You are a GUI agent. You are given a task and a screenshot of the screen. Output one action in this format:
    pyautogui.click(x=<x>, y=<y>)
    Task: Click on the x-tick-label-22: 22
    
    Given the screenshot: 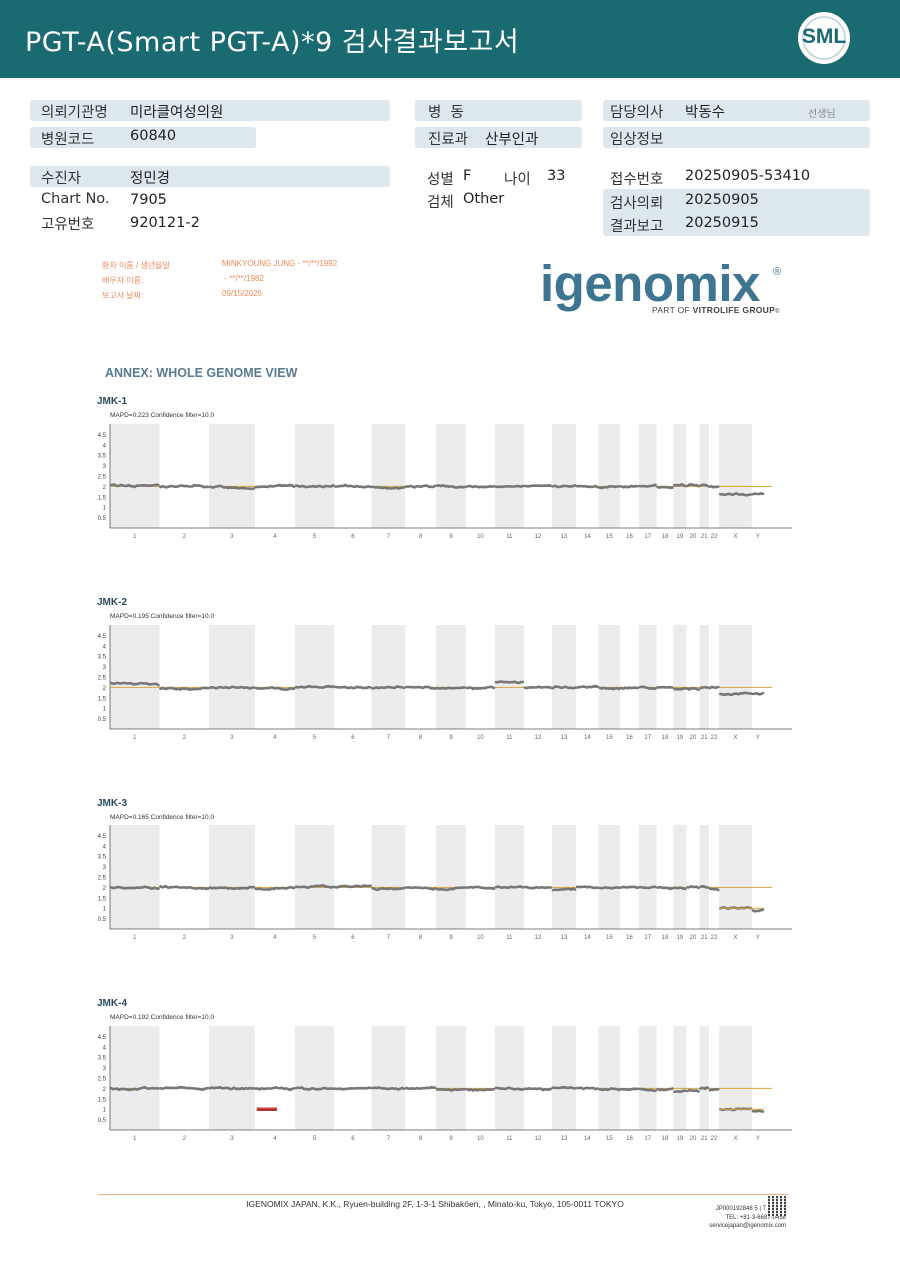 What is the action you would take?
    pyautogui.click(x=714, y=1139)
    